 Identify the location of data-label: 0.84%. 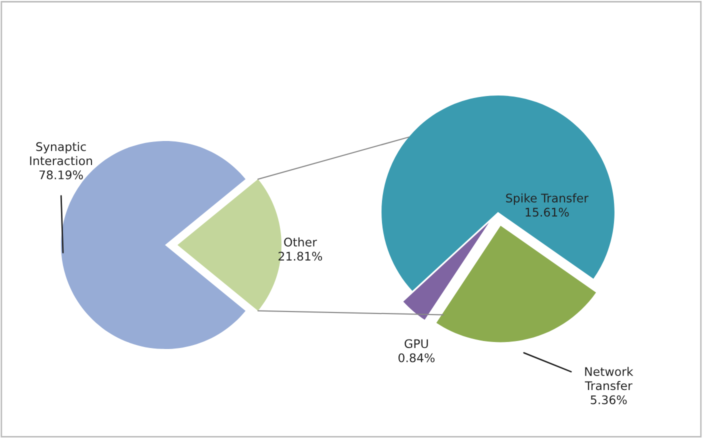
(416, 357).